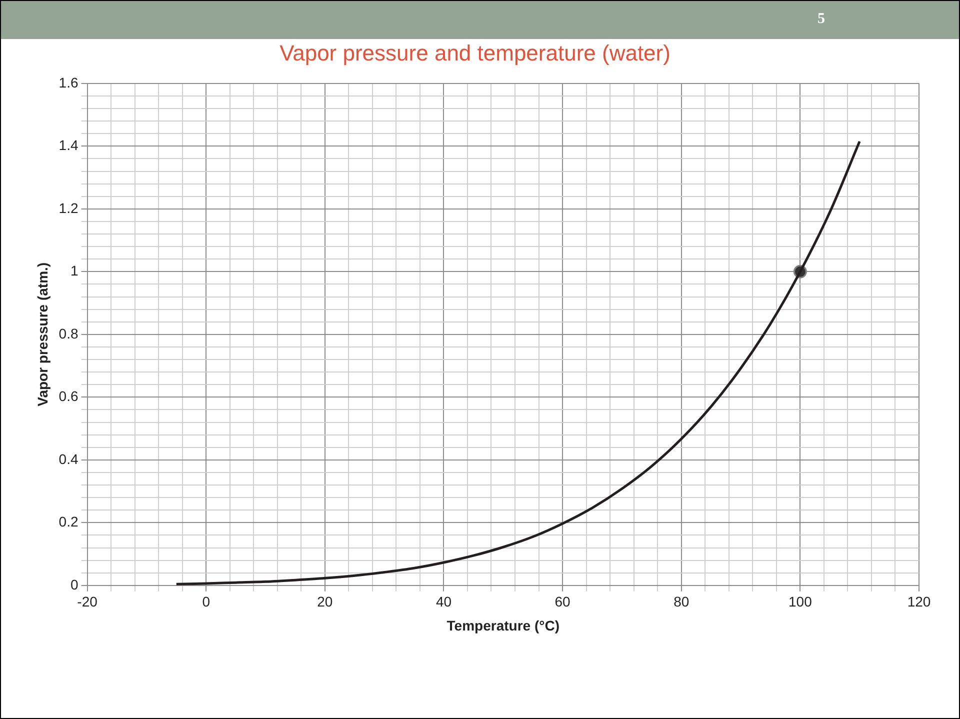 Image resolution: width=960 pixels, height=719 pixels. Describe the element at coordinates (325, 602) in the screenshot. I see `x-tick-label: 20` at that location.